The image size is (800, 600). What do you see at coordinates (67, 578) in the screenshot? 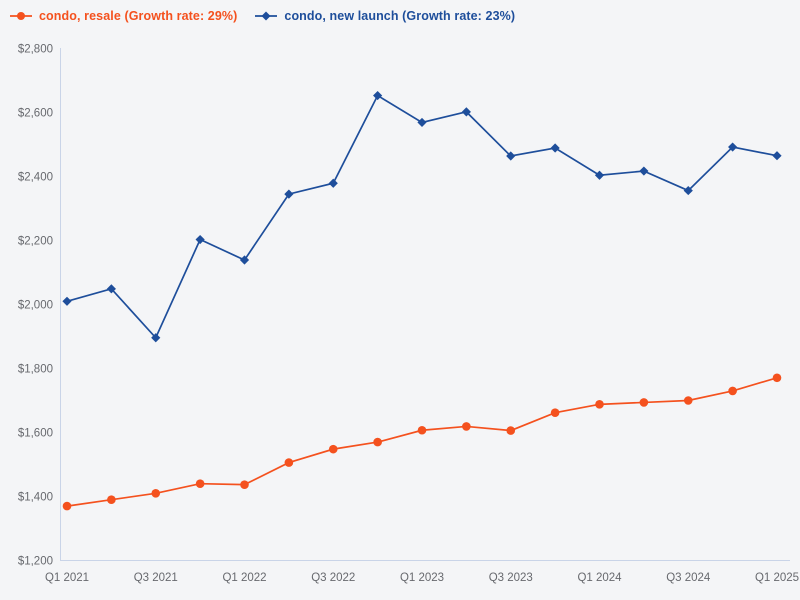
I see `x-tick-label: Q1 2021` at bounding box center [67, 578].